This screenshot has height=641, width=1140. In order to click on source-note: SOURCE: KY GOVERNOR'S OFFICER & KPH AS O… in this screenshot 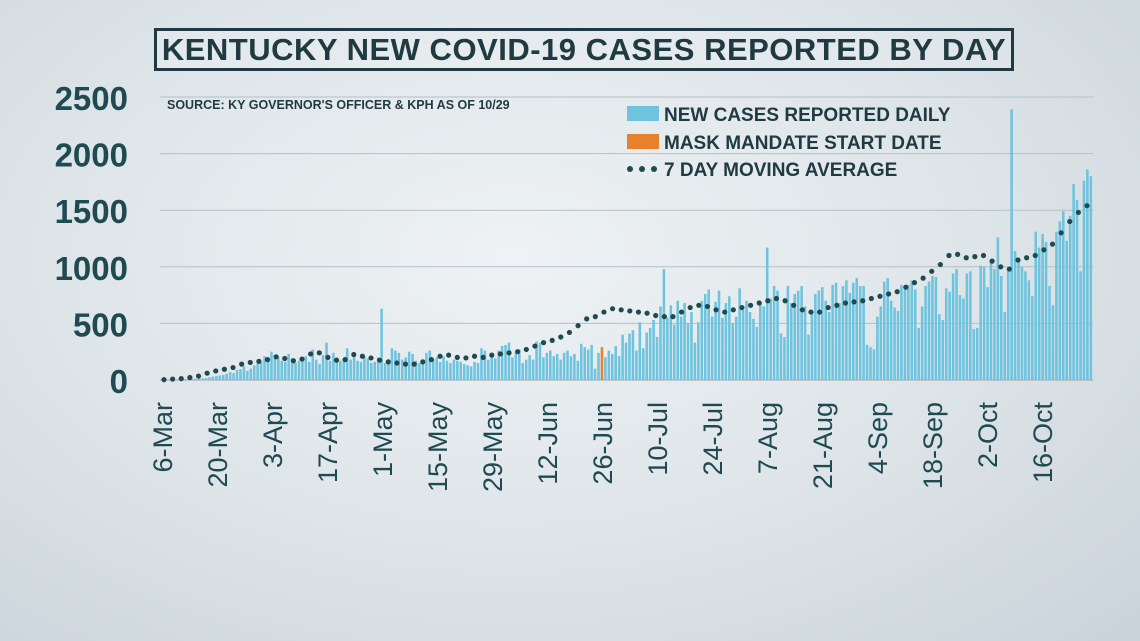, I will do `click(338, 105)`.